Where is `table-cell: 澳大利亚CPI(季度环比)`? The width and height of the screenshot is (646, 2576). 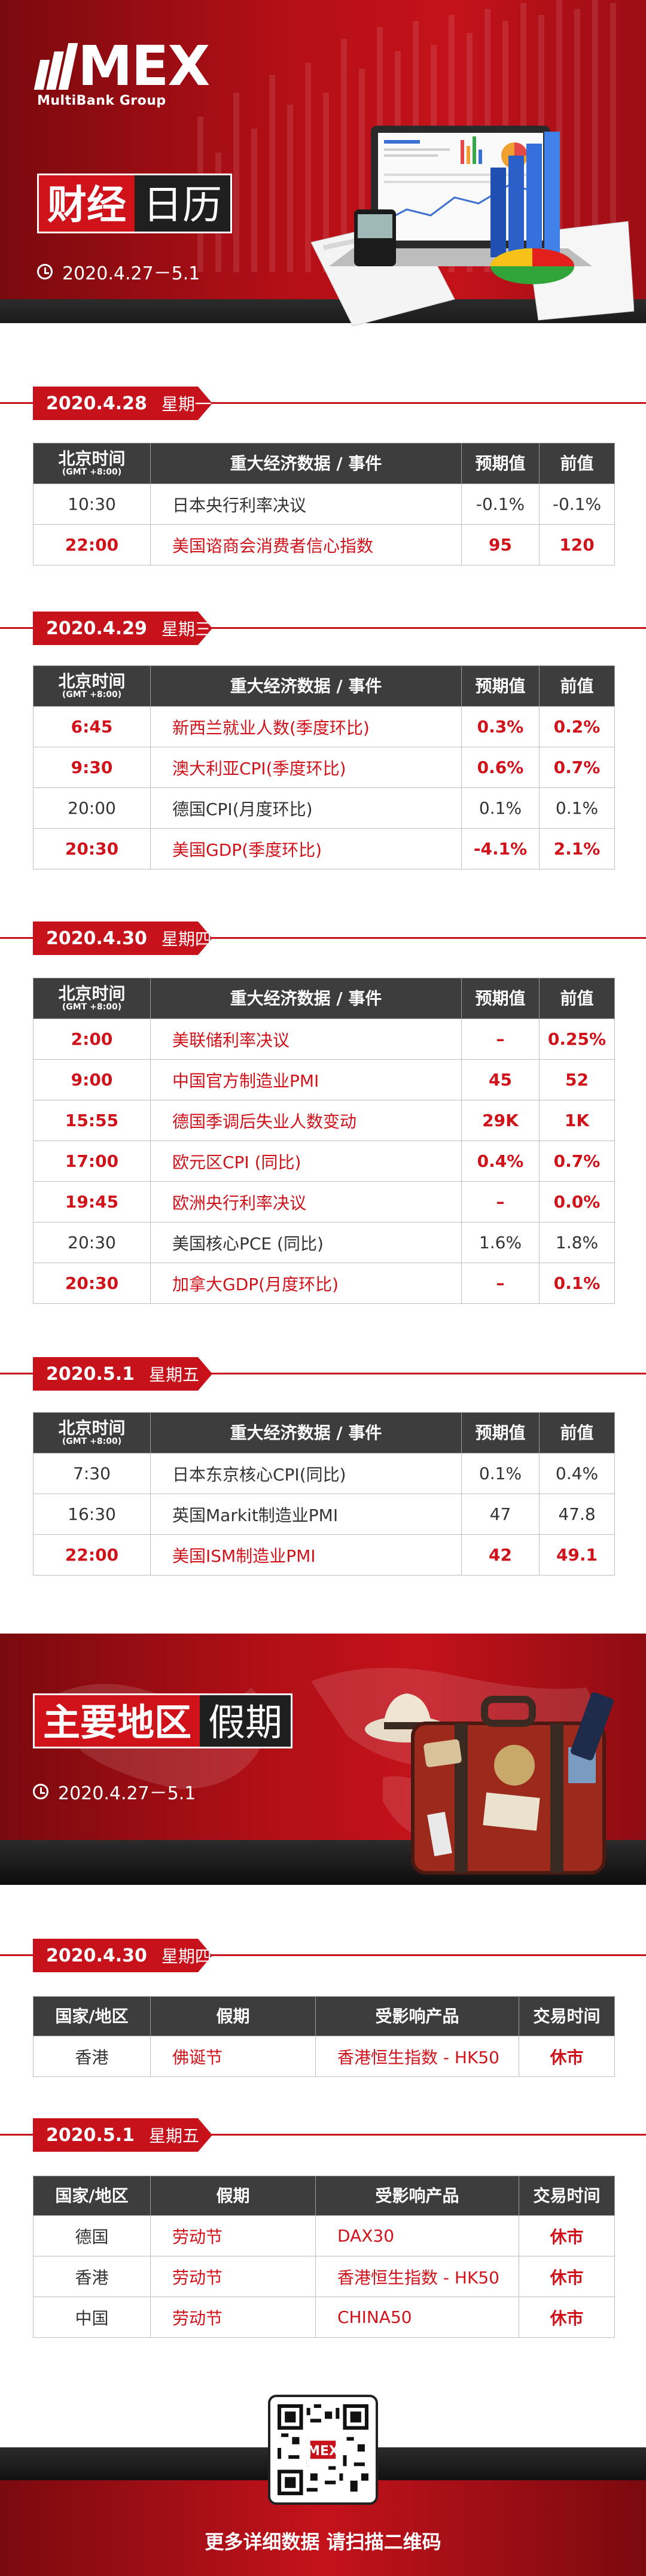 table-cell: 澳大利亚CPI(季度环比) is located at coordinates (306, 767).